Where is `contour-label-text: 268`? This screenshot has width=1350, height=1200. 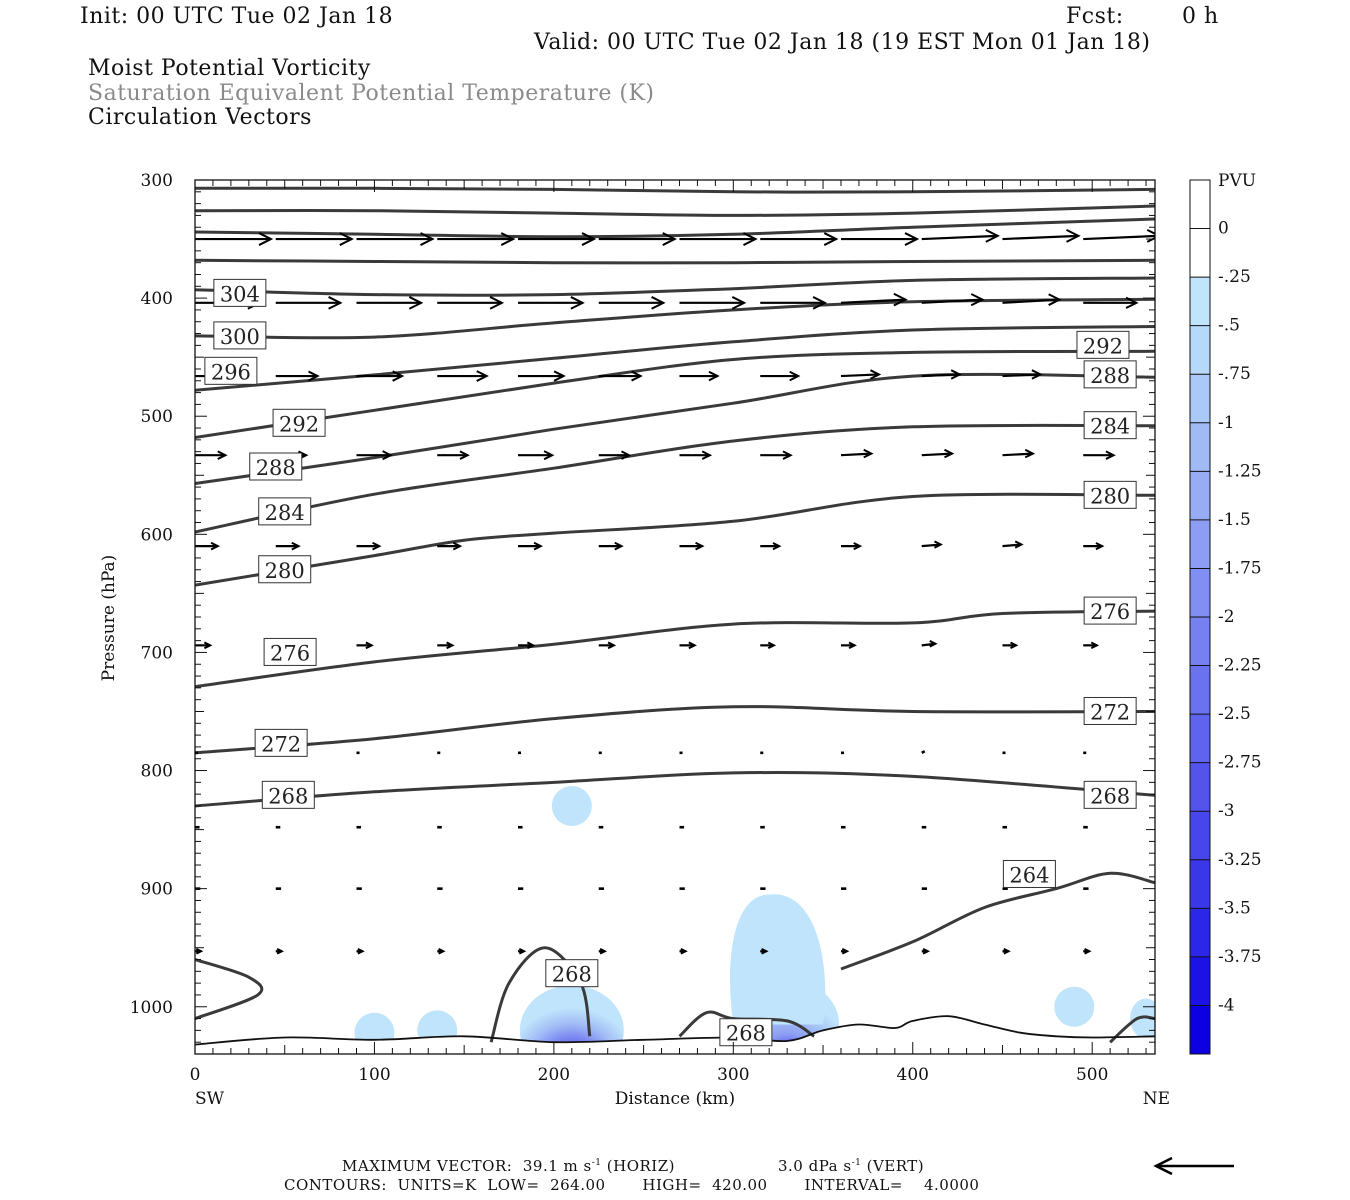 contour-label-text: 268 is located at coordinates (746, 1034).